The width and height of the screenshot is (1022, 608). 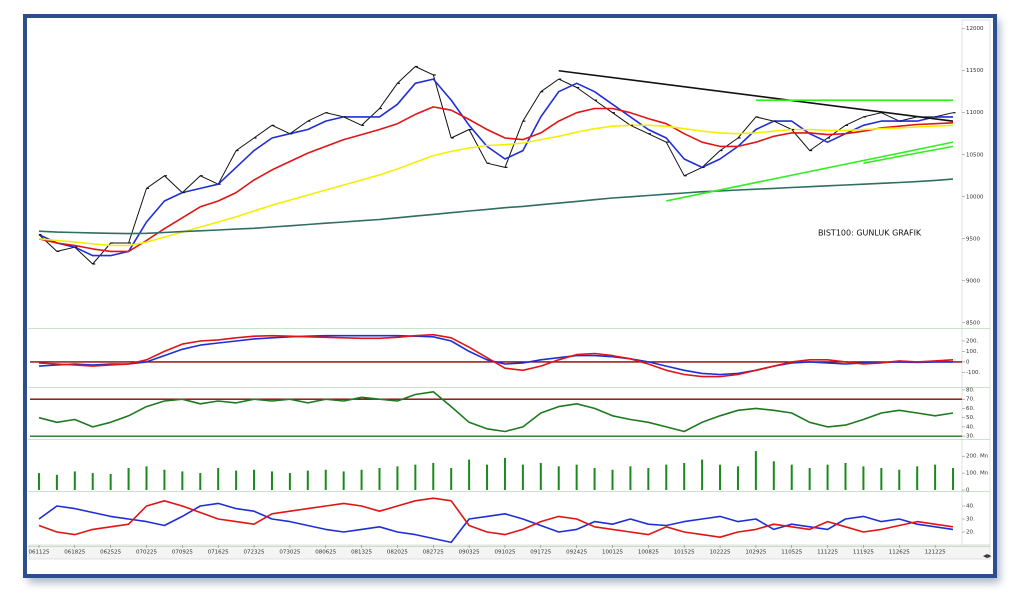 What do you see at coordinates (827, 553) in the screenshot?
I see `x-tick-label: 111225` at bounding box center [827, 553].